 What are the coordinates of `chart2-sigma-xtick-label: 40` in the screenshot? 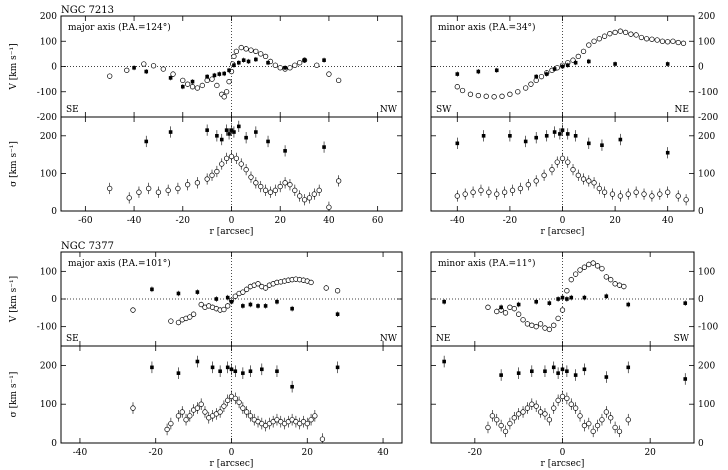 It's located at (668, 221).